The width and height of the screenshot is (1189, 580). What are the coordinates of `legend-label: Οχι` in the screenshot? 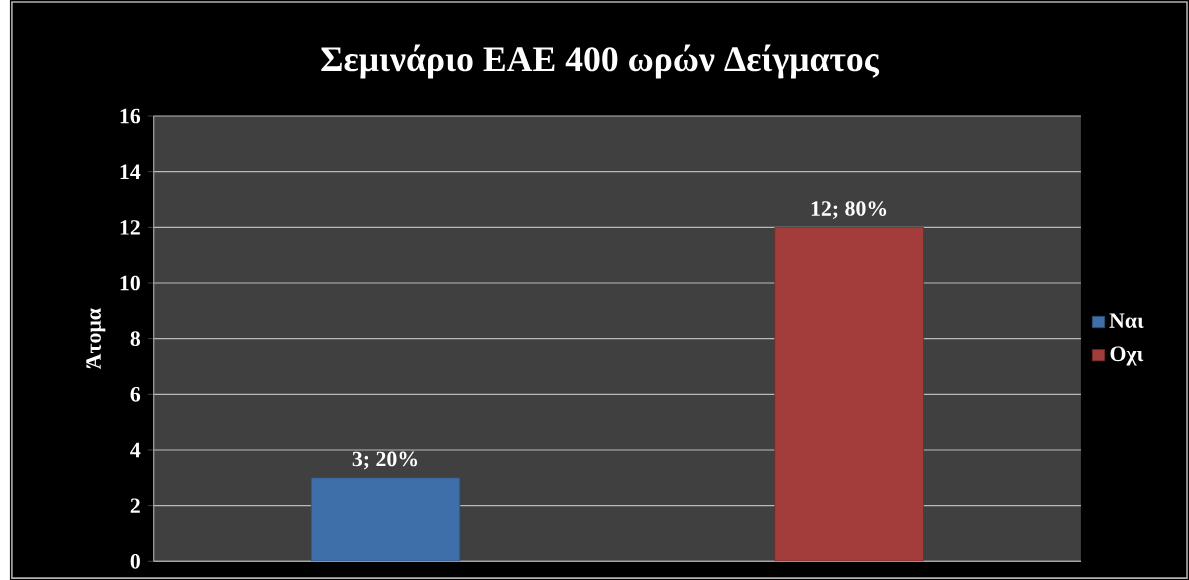 It's located at (1127, 356).